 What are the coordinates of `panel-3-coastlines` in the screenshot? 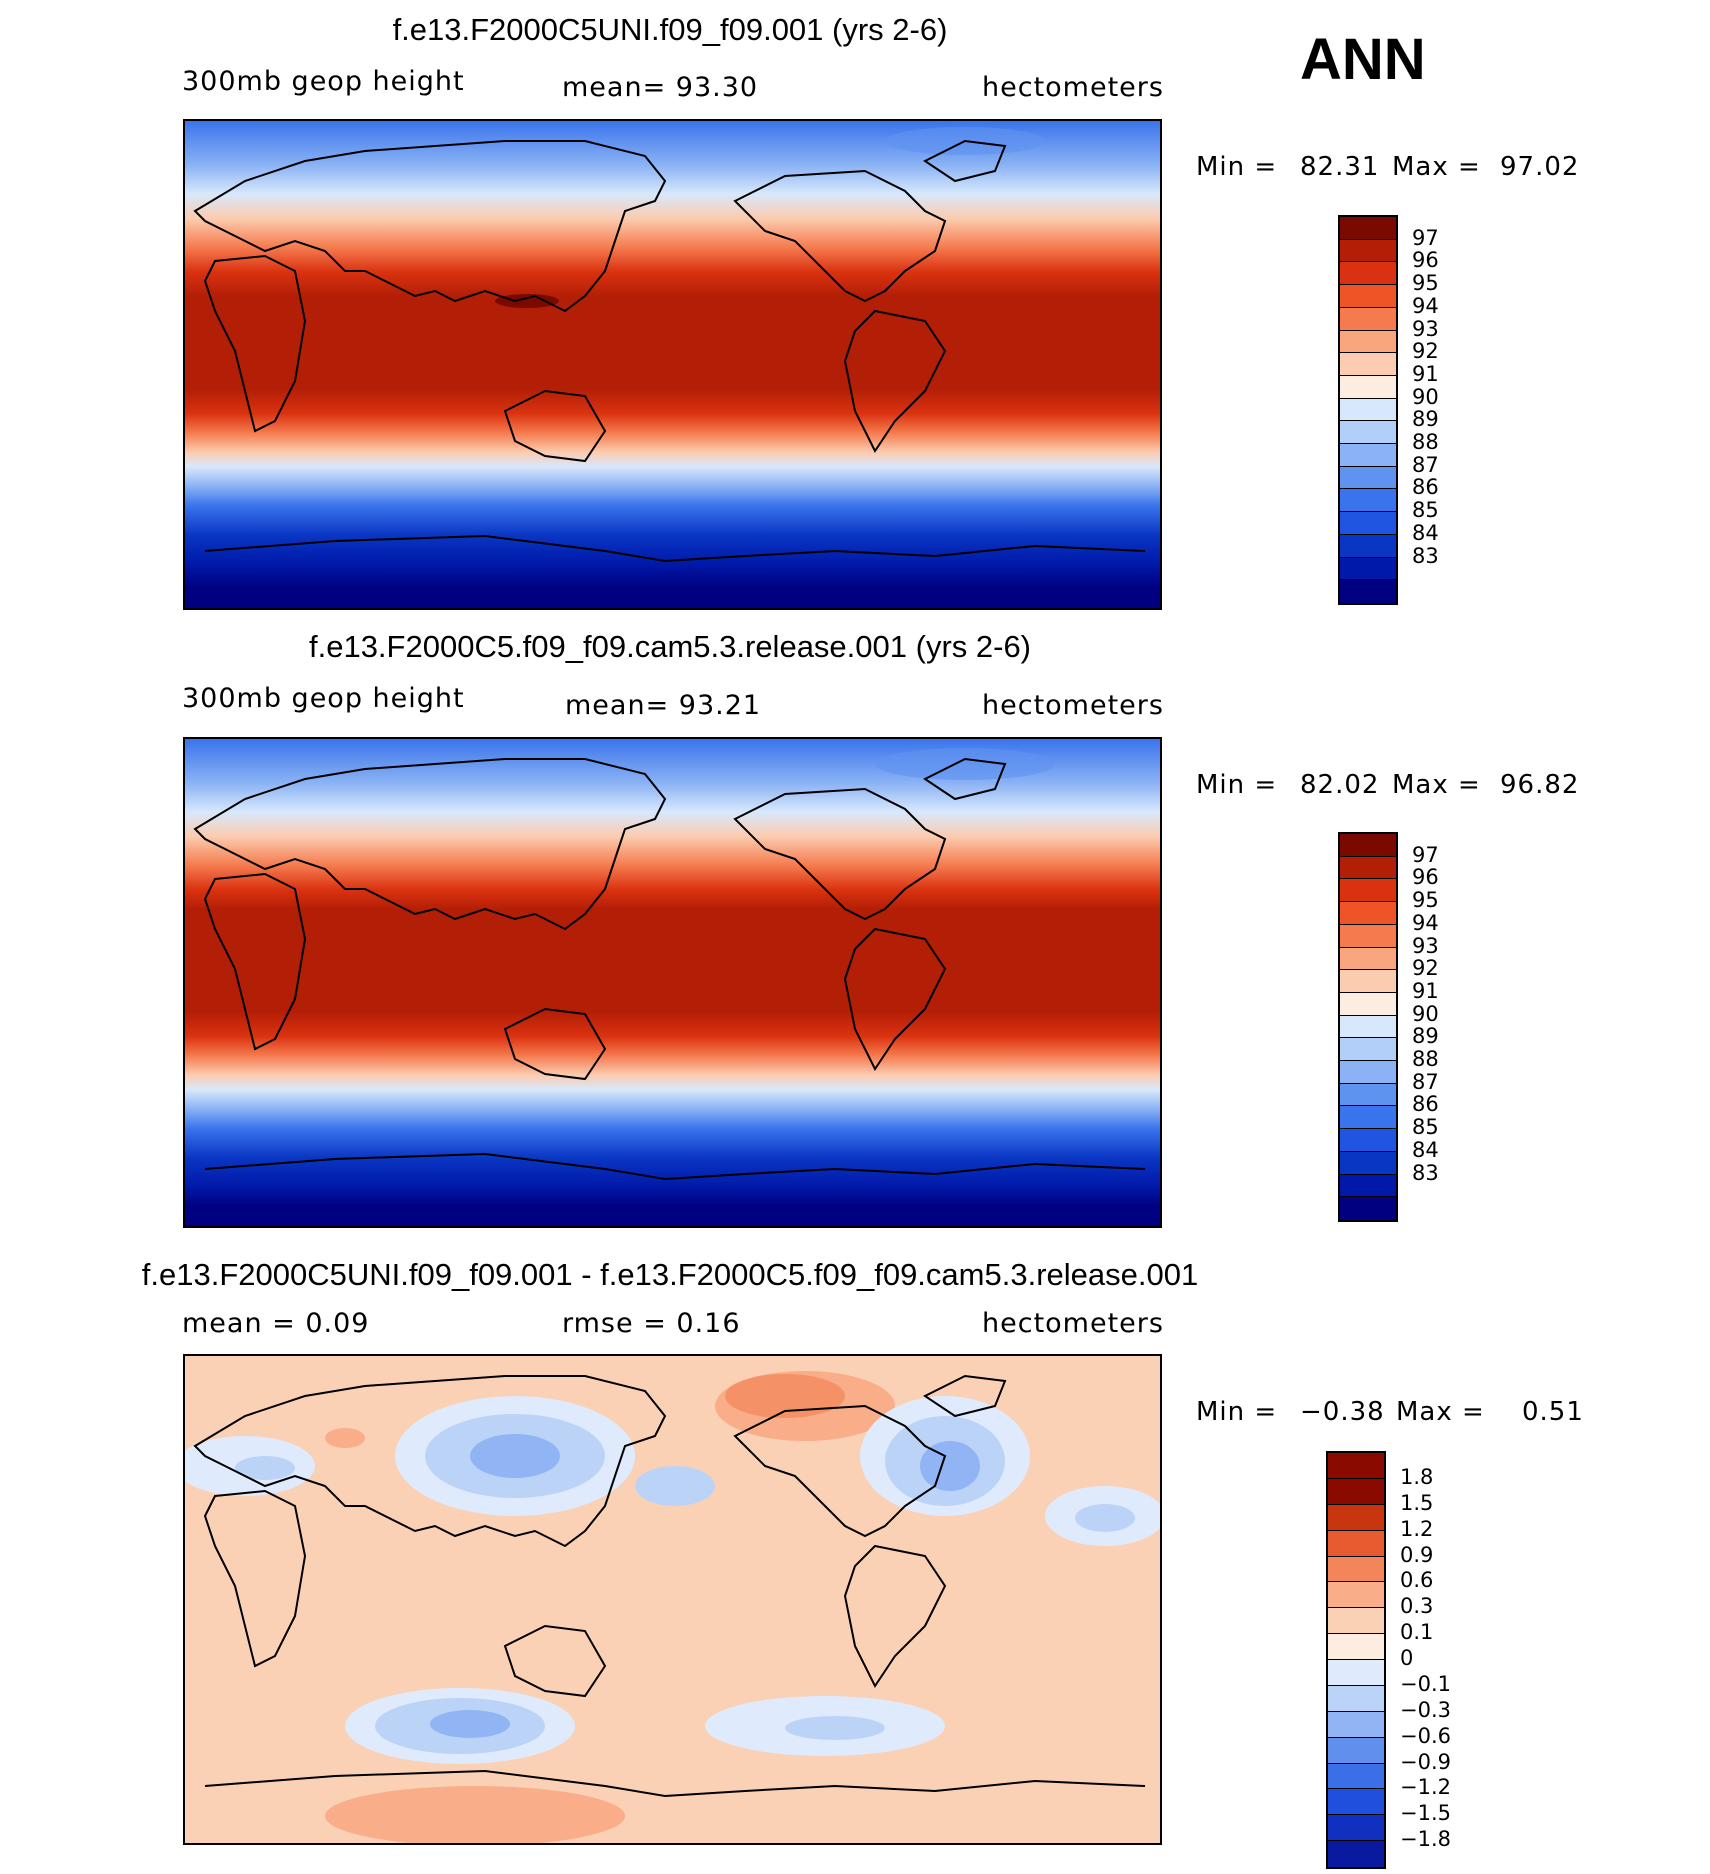 It's located at (669, 1586).